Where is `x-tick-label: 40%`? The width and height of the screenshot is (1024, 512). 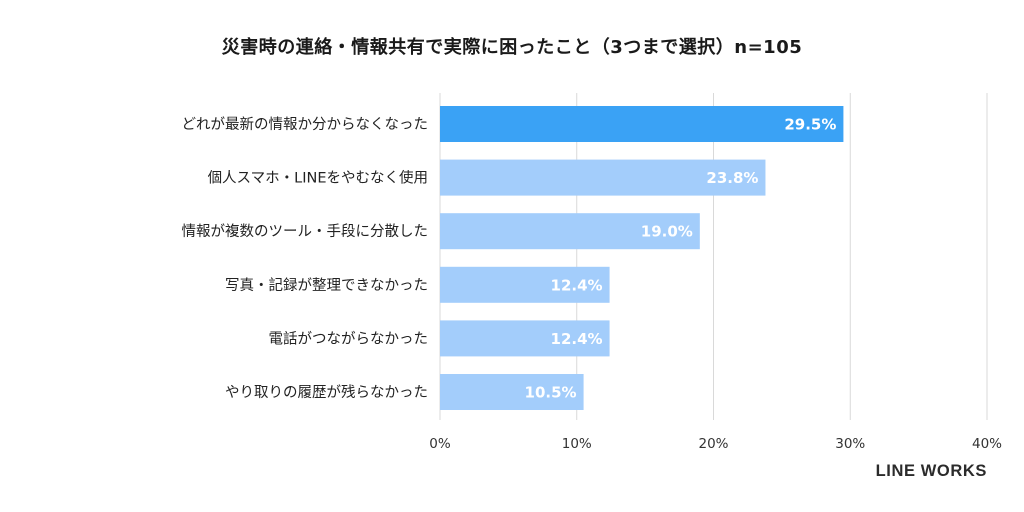
x-tick-label: 40% is located at coordinates (987, 444).